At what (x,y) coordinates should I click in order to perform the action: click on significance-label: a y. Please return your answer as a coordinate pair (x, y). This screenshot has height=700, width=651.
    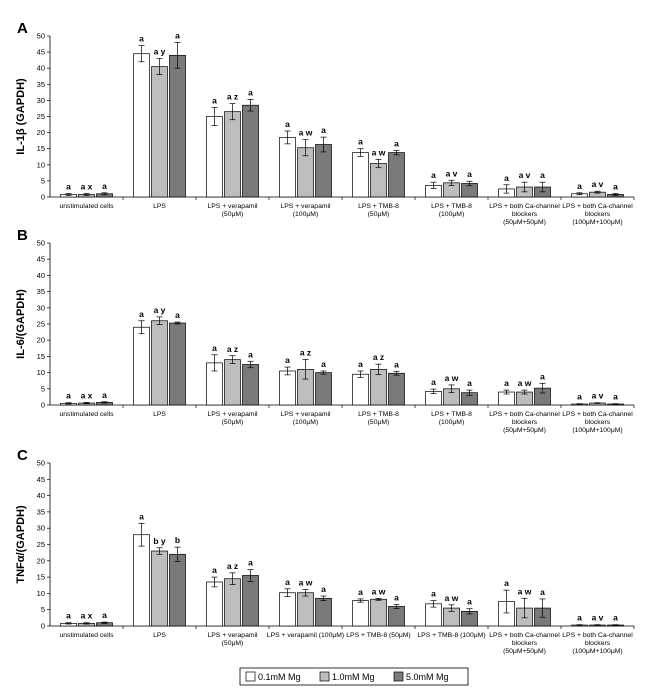
    Looking at the image, I should click on (160, 52).